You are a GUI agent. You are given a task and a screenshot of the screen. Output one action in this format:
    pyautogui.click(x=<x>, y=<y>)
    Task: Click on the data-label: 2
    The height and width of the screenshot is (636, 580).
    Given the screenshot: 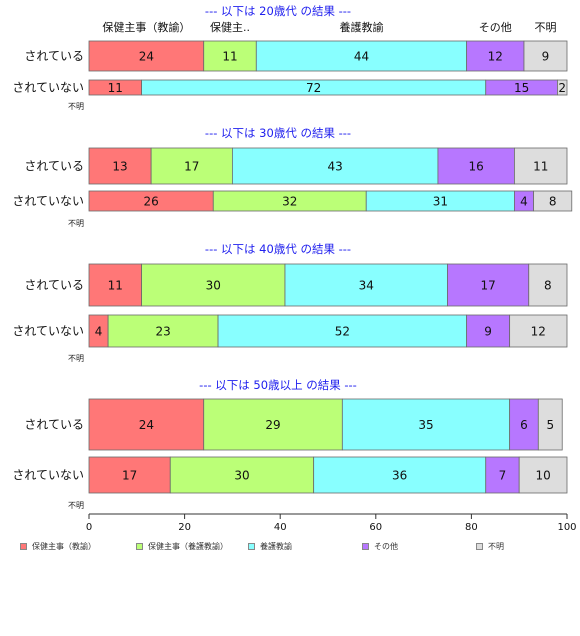 What is the action you would take?
    pyautogui.click(x=562, y=88)
    